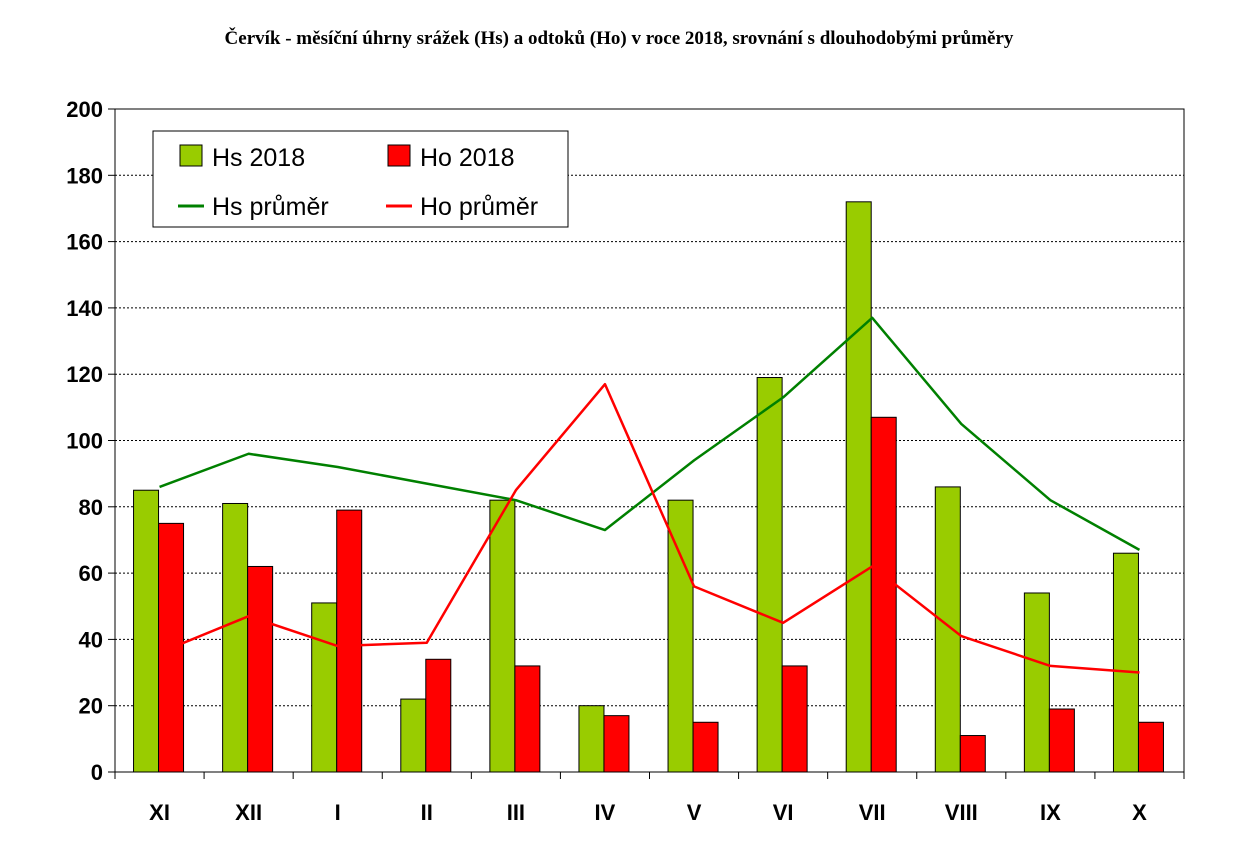 The image size is (1238, 863). Describe the element at coordinates (605, 812) in the screenshot. I see `x-tick-label: IV` at that location.